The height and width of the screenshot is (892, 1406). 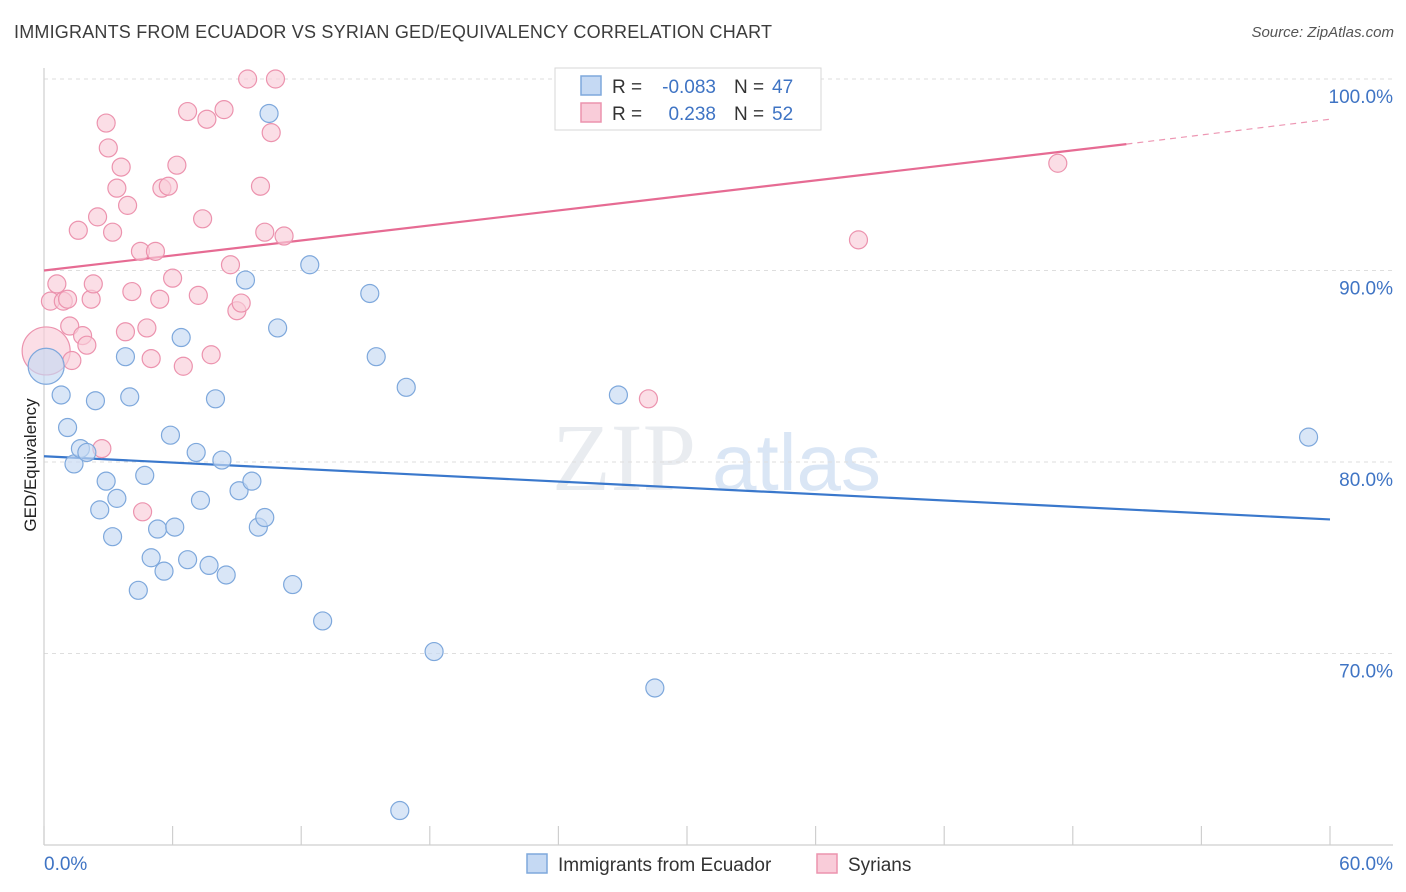 What do you see at coordinates (30, 465) in the screenshot?
I see `y-axis-label: GED/Equivalency` at bounding box center [30, 465].